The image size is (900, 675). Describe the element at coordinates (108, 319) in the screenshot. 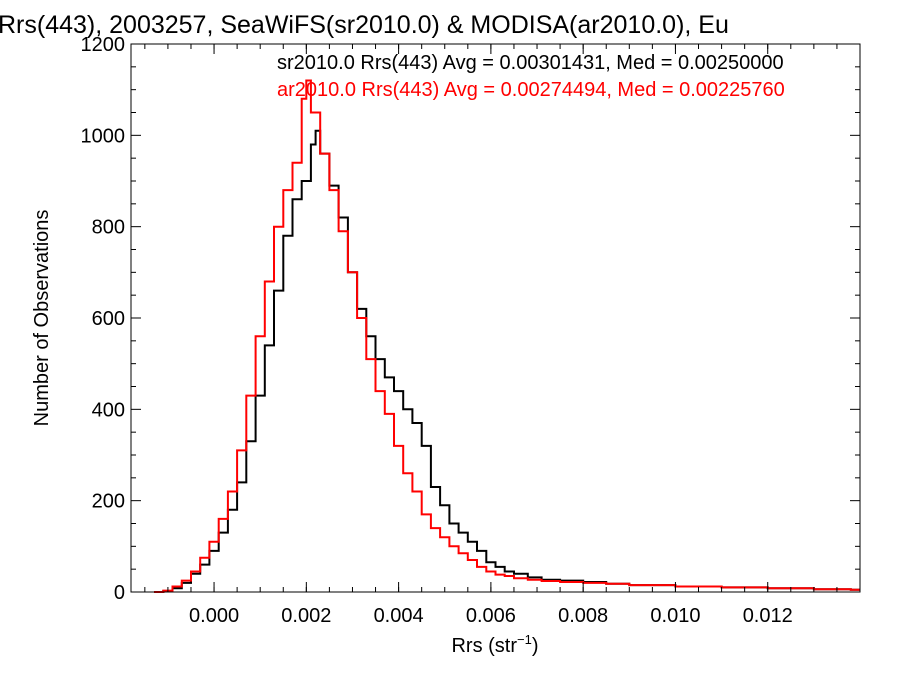

I see `y-tick-label: 600` at that location.